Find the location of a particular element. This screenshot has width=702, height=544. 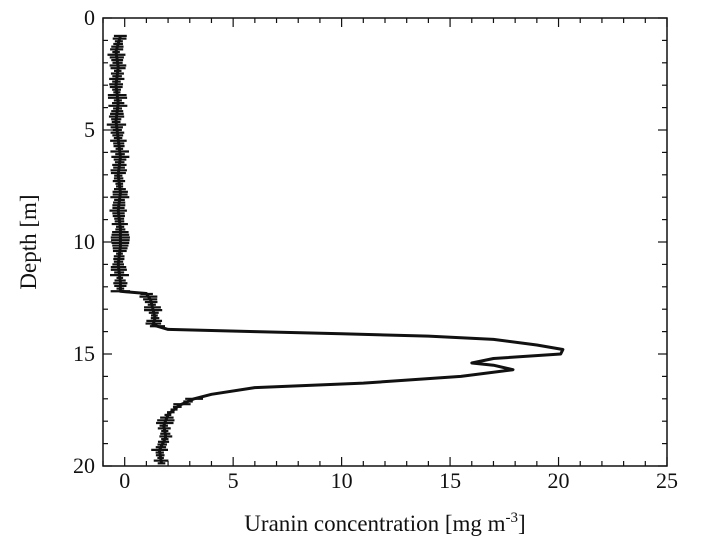

x-tick-label: 10 is located at coordinates (342, 480).